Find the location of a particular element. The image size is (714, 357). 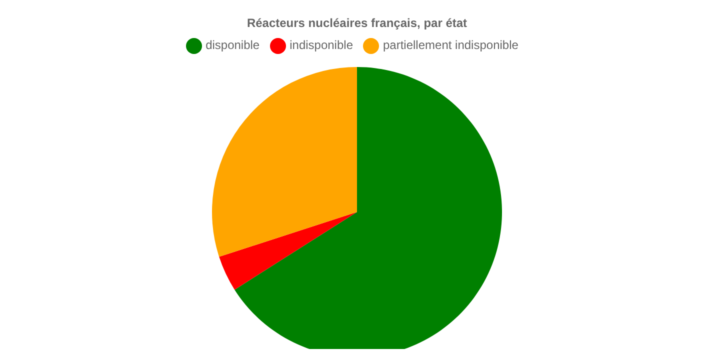

legend-label: indisponible is located at coordinates (321, 45).